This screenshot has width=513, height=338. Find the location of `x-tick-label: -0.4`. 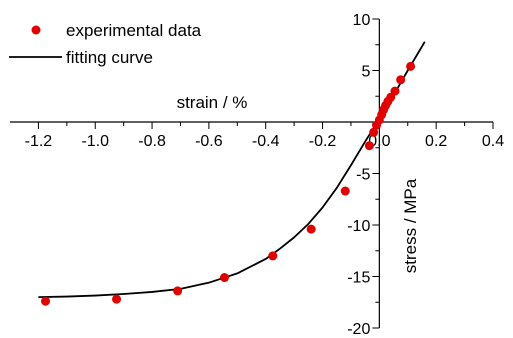

x-tick-label: -0.4 is located at coordinates (266, 141).